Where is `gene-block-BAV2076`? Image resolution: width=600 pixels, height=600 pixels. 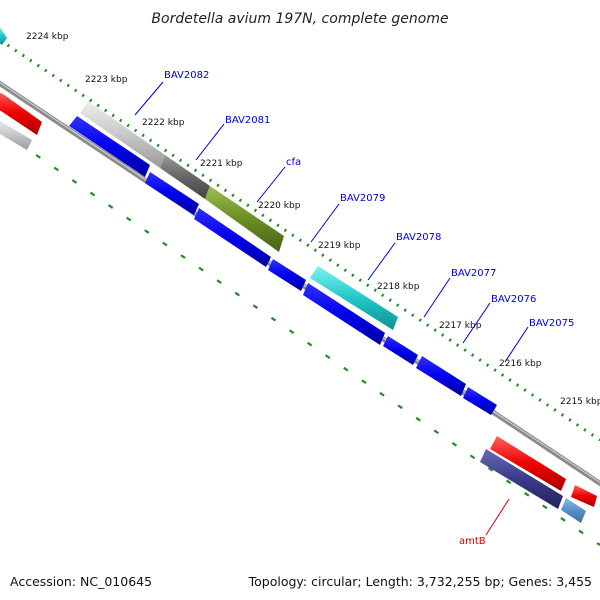 gene-block-BAV2076 is located at coordinates (441, 376).